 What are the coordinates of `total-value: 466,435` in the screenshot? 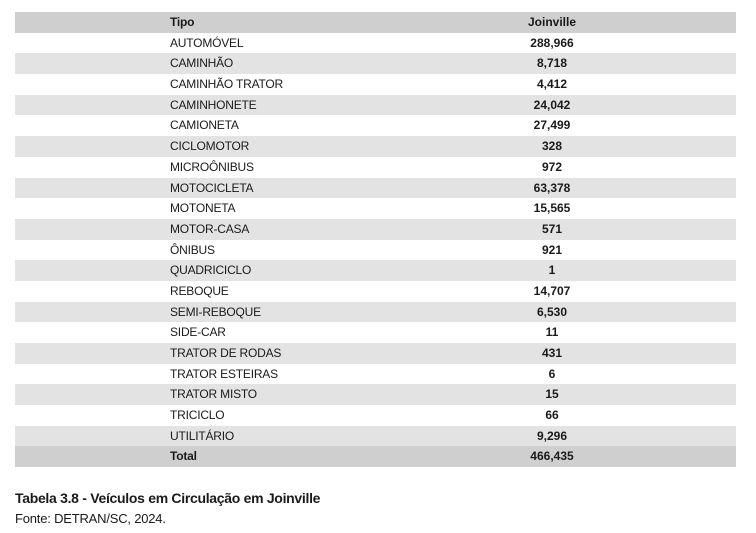 It's located at (552, 456).